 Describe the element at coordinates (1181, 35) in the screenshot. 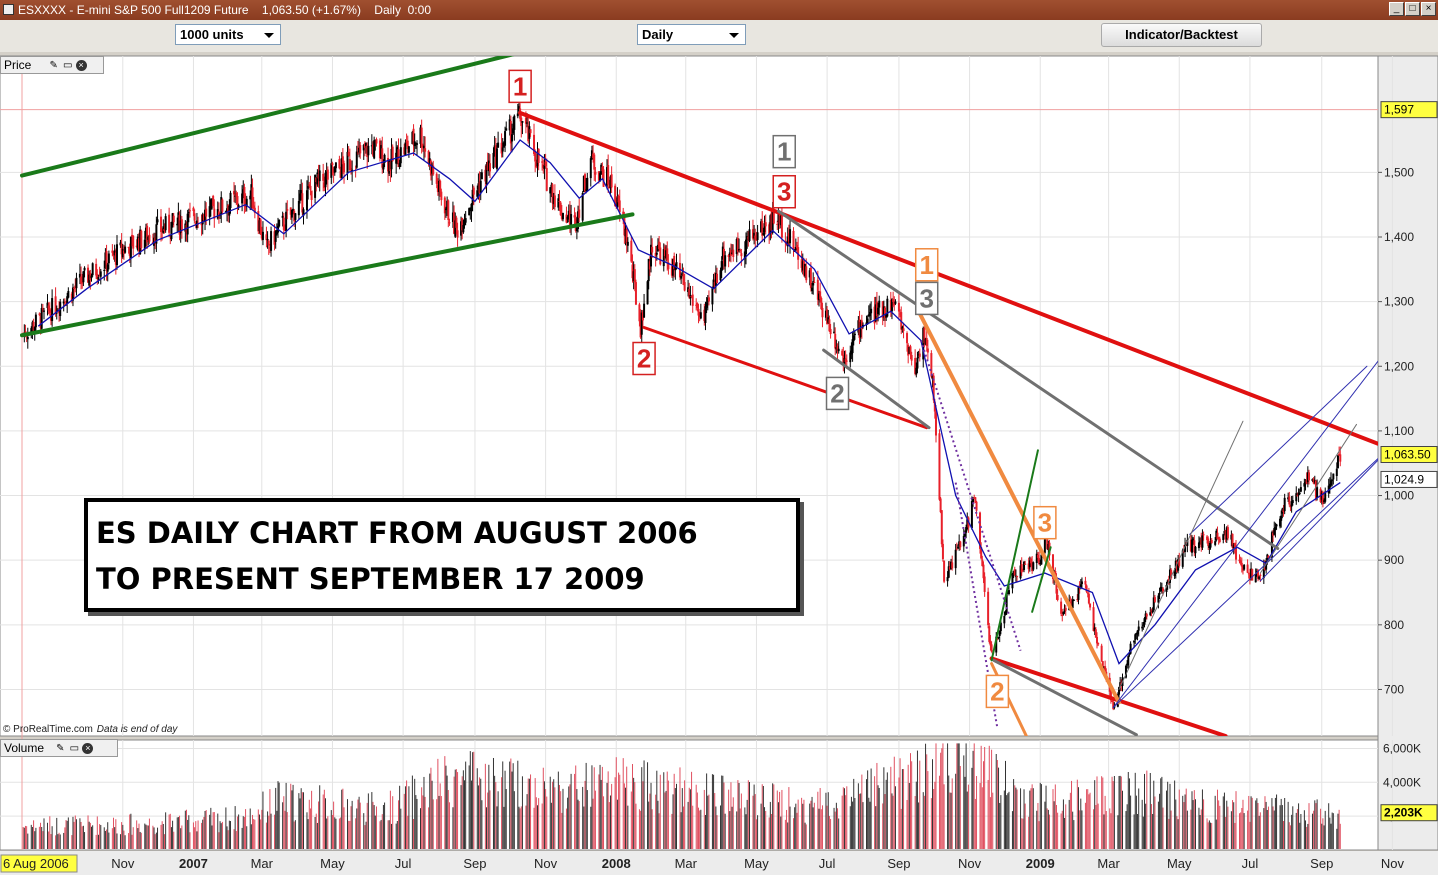

I see `indicator-backtest-button: Indicator/Backtest` at that location.